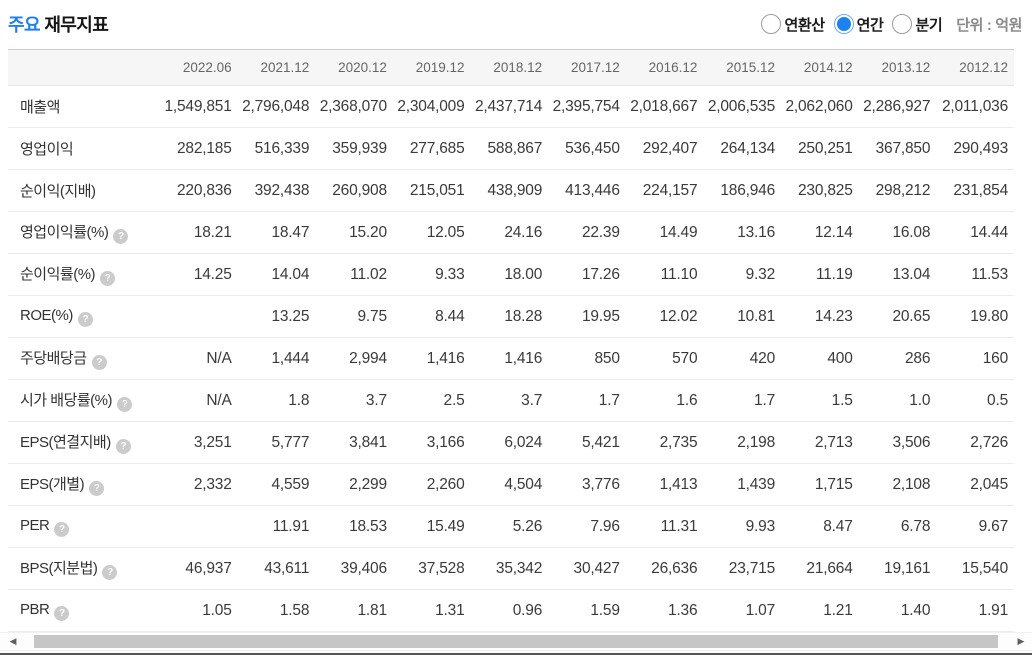 The width and height of the screenshot is (1032, 656). What do you see at coordinates (587, 526) in the screenshot?
I see `table-cell: 7.96` at bounding box center [587, 526].